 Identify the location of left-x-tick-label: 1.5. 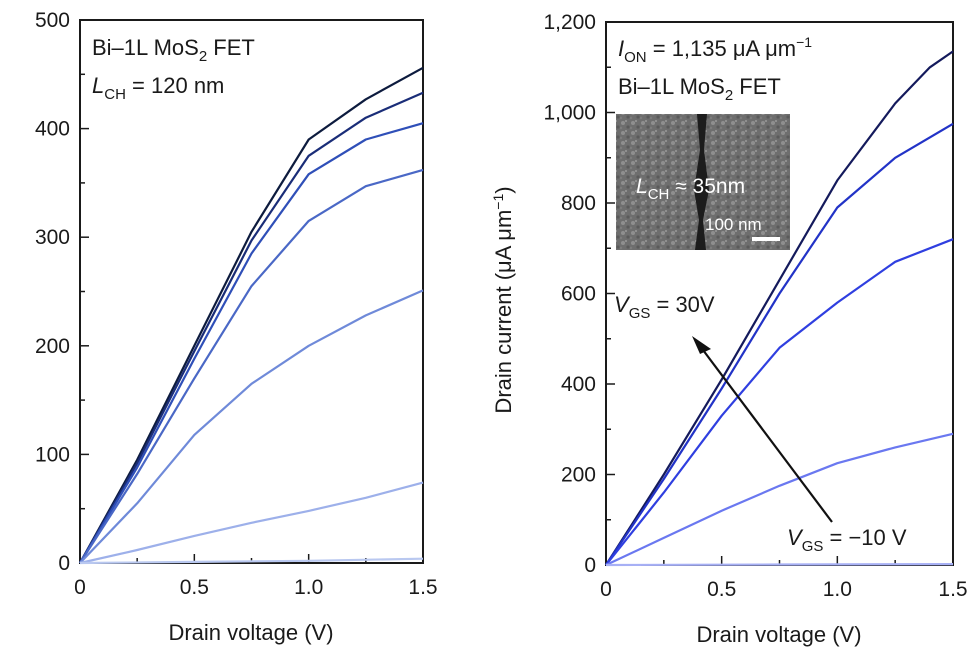
(422, 587).